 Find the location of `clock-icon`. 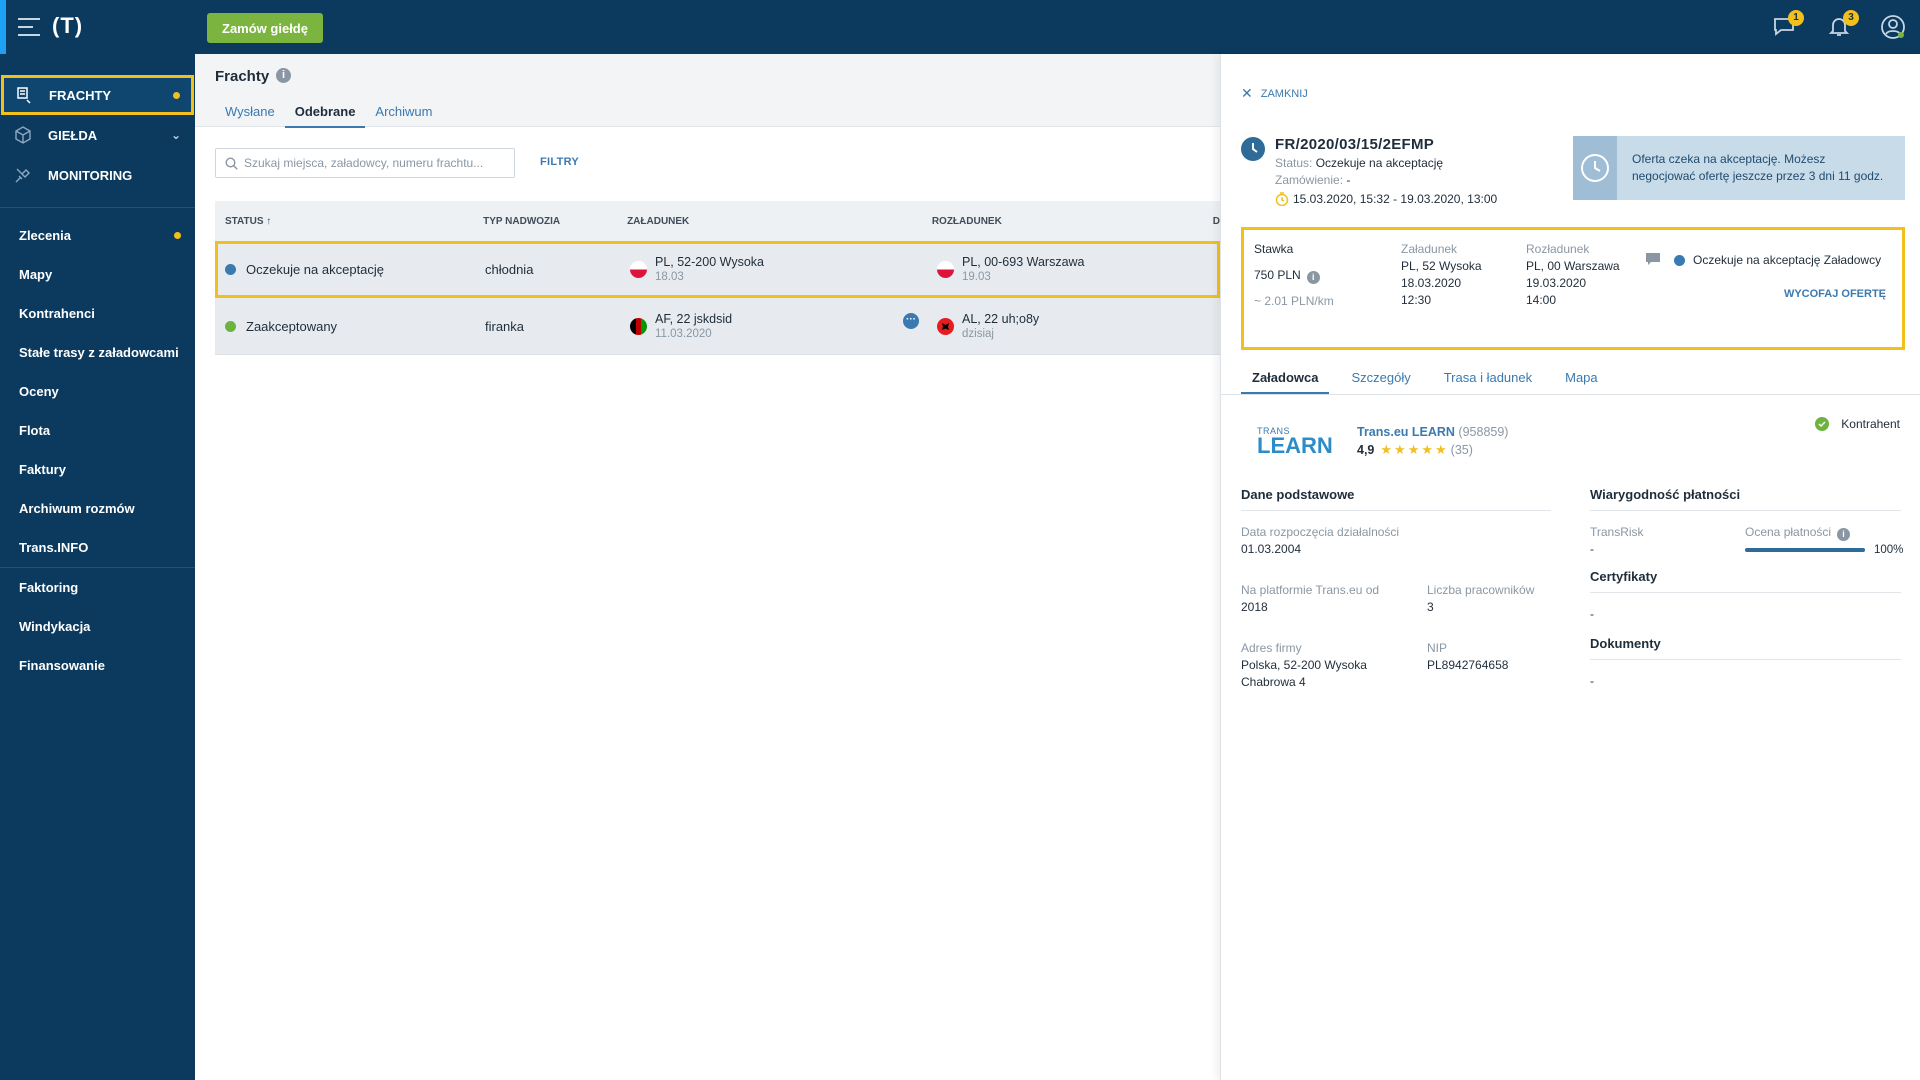

clock-icon is located at coordinates (1595, 168).